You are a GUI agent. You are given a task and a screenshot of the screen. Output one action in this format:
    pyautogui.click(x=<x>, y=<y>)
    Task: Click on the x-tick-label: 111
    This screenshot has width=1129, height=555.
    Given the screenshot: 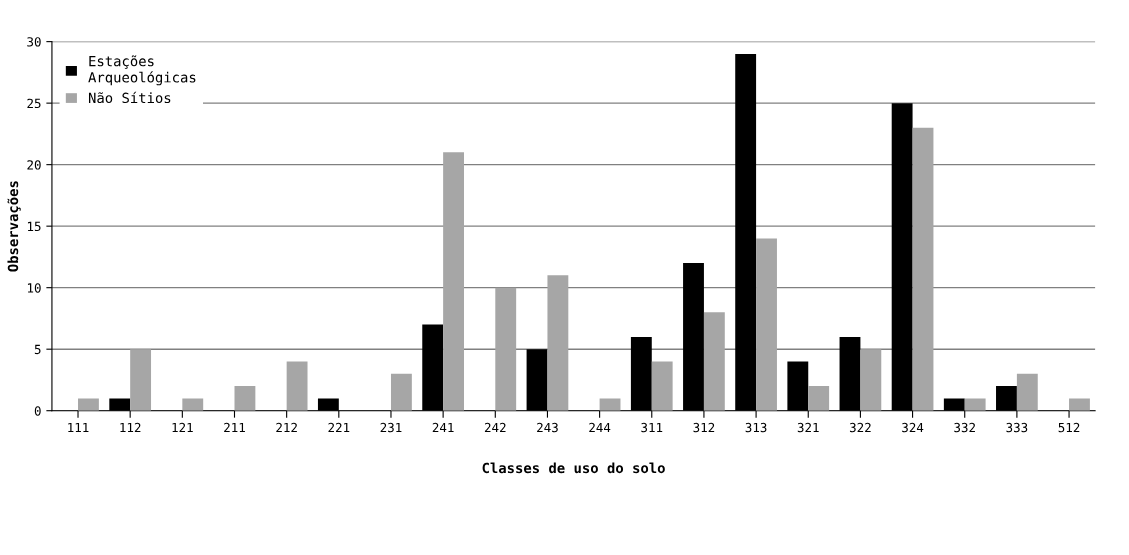 What is the action you would take?
    pyautogui.click(x=78, y=427)
    